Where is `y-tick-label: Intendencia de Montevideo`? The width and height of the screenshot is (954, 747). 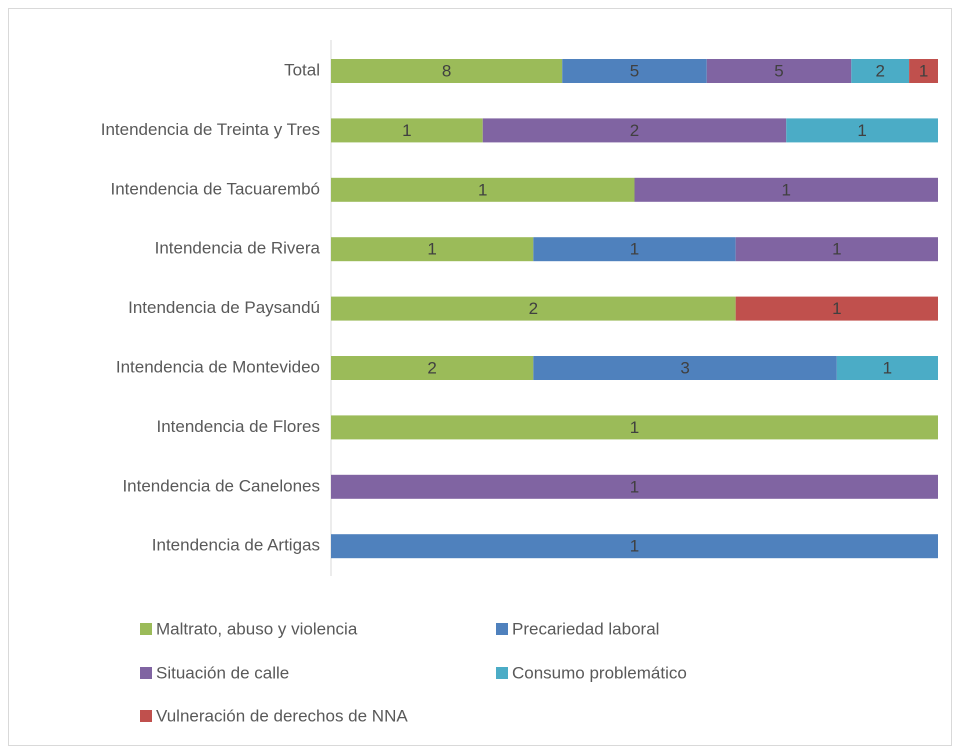 y-tick-label: Intendencia de Montevideo is located at coordinates (218, 366).